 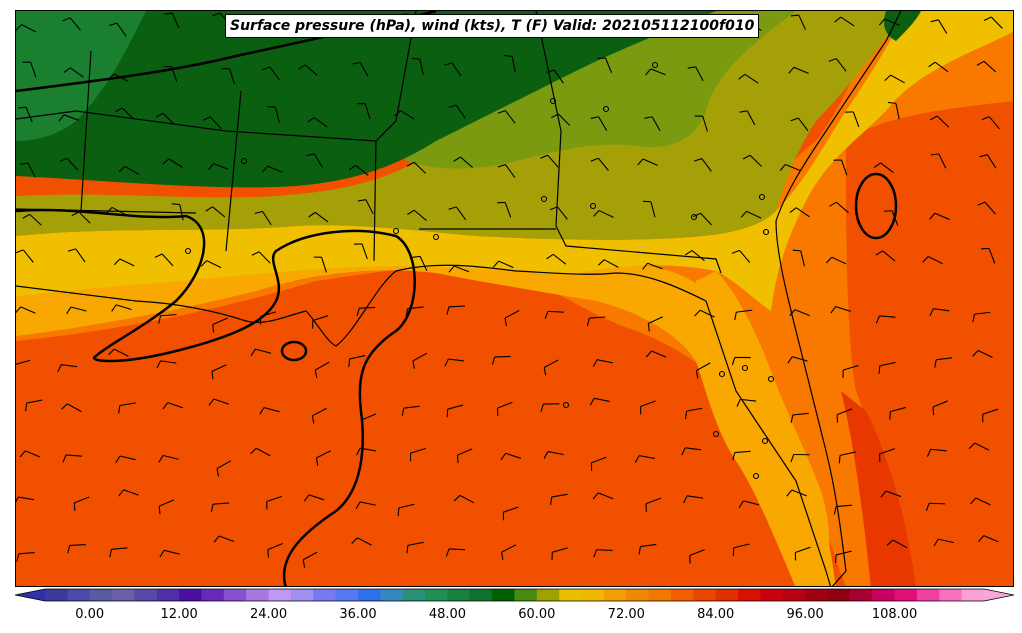 I want to click on colorbar-tick-label: 0.00, so click(x=90, y=614).